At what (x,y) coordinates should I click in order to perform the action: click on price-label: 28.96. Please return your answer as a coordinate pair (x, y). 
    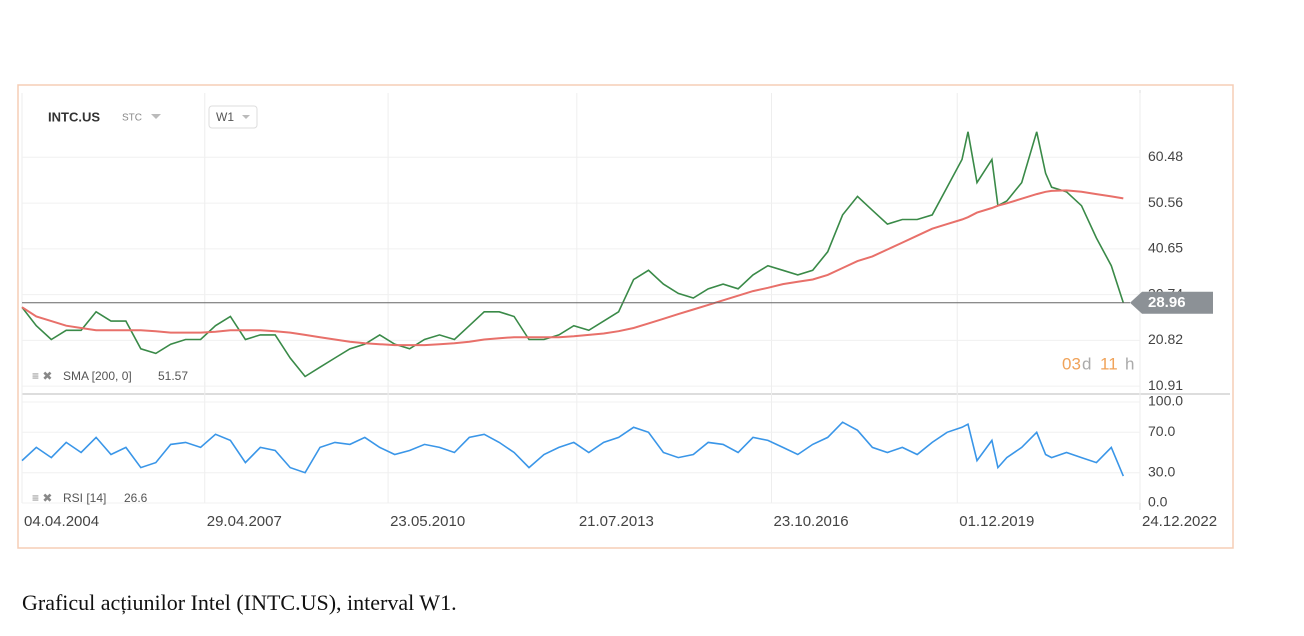
    Looking at the image, I should click on (1167, 302).